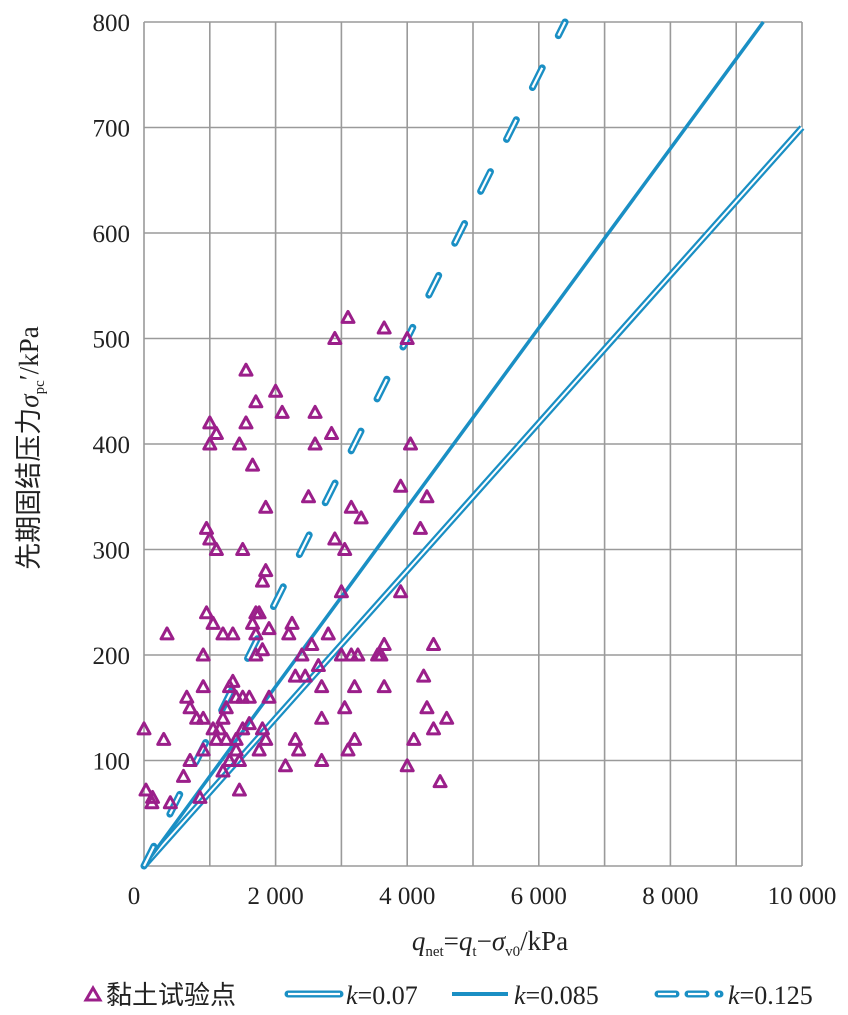 Image resolution: width=848 pixels, height=1015 pixels. Describe the element at coordinates (670, 896) in the screenshot. I see `x-tick-label: 8 000` at that location.